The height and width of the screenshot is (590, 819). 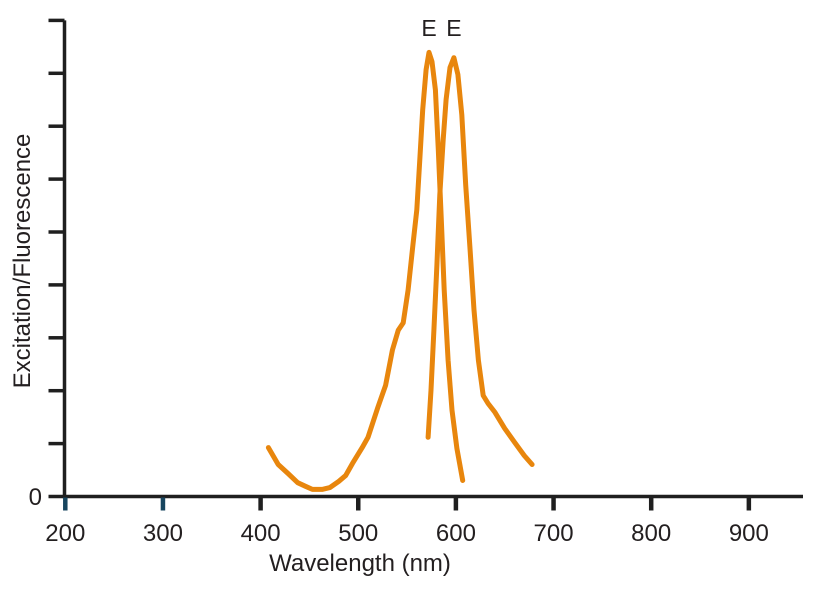 I want to click on x-tick-label-300: 300, so click(x=163, y=533).